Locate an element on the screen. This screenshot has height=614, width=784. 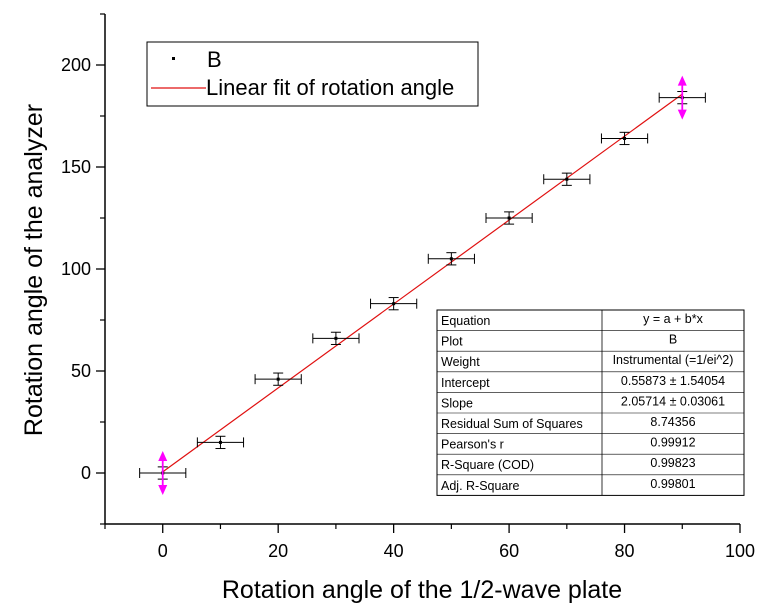
stats-table-value: 2.05714 ± 0.03061 is located at coordinates (673, 401).